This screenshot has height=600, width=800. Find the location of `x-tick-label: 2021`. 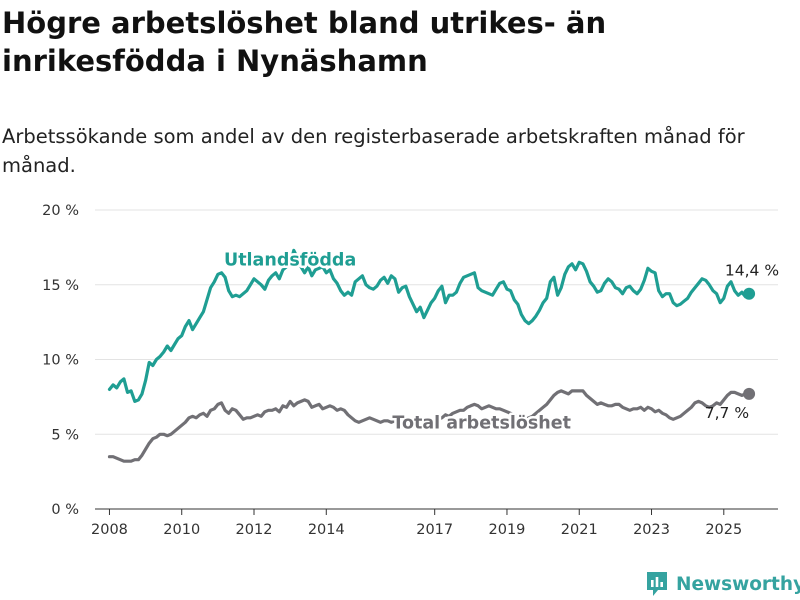

x-tick-label: 2021 is located at coordinates (579, 530).